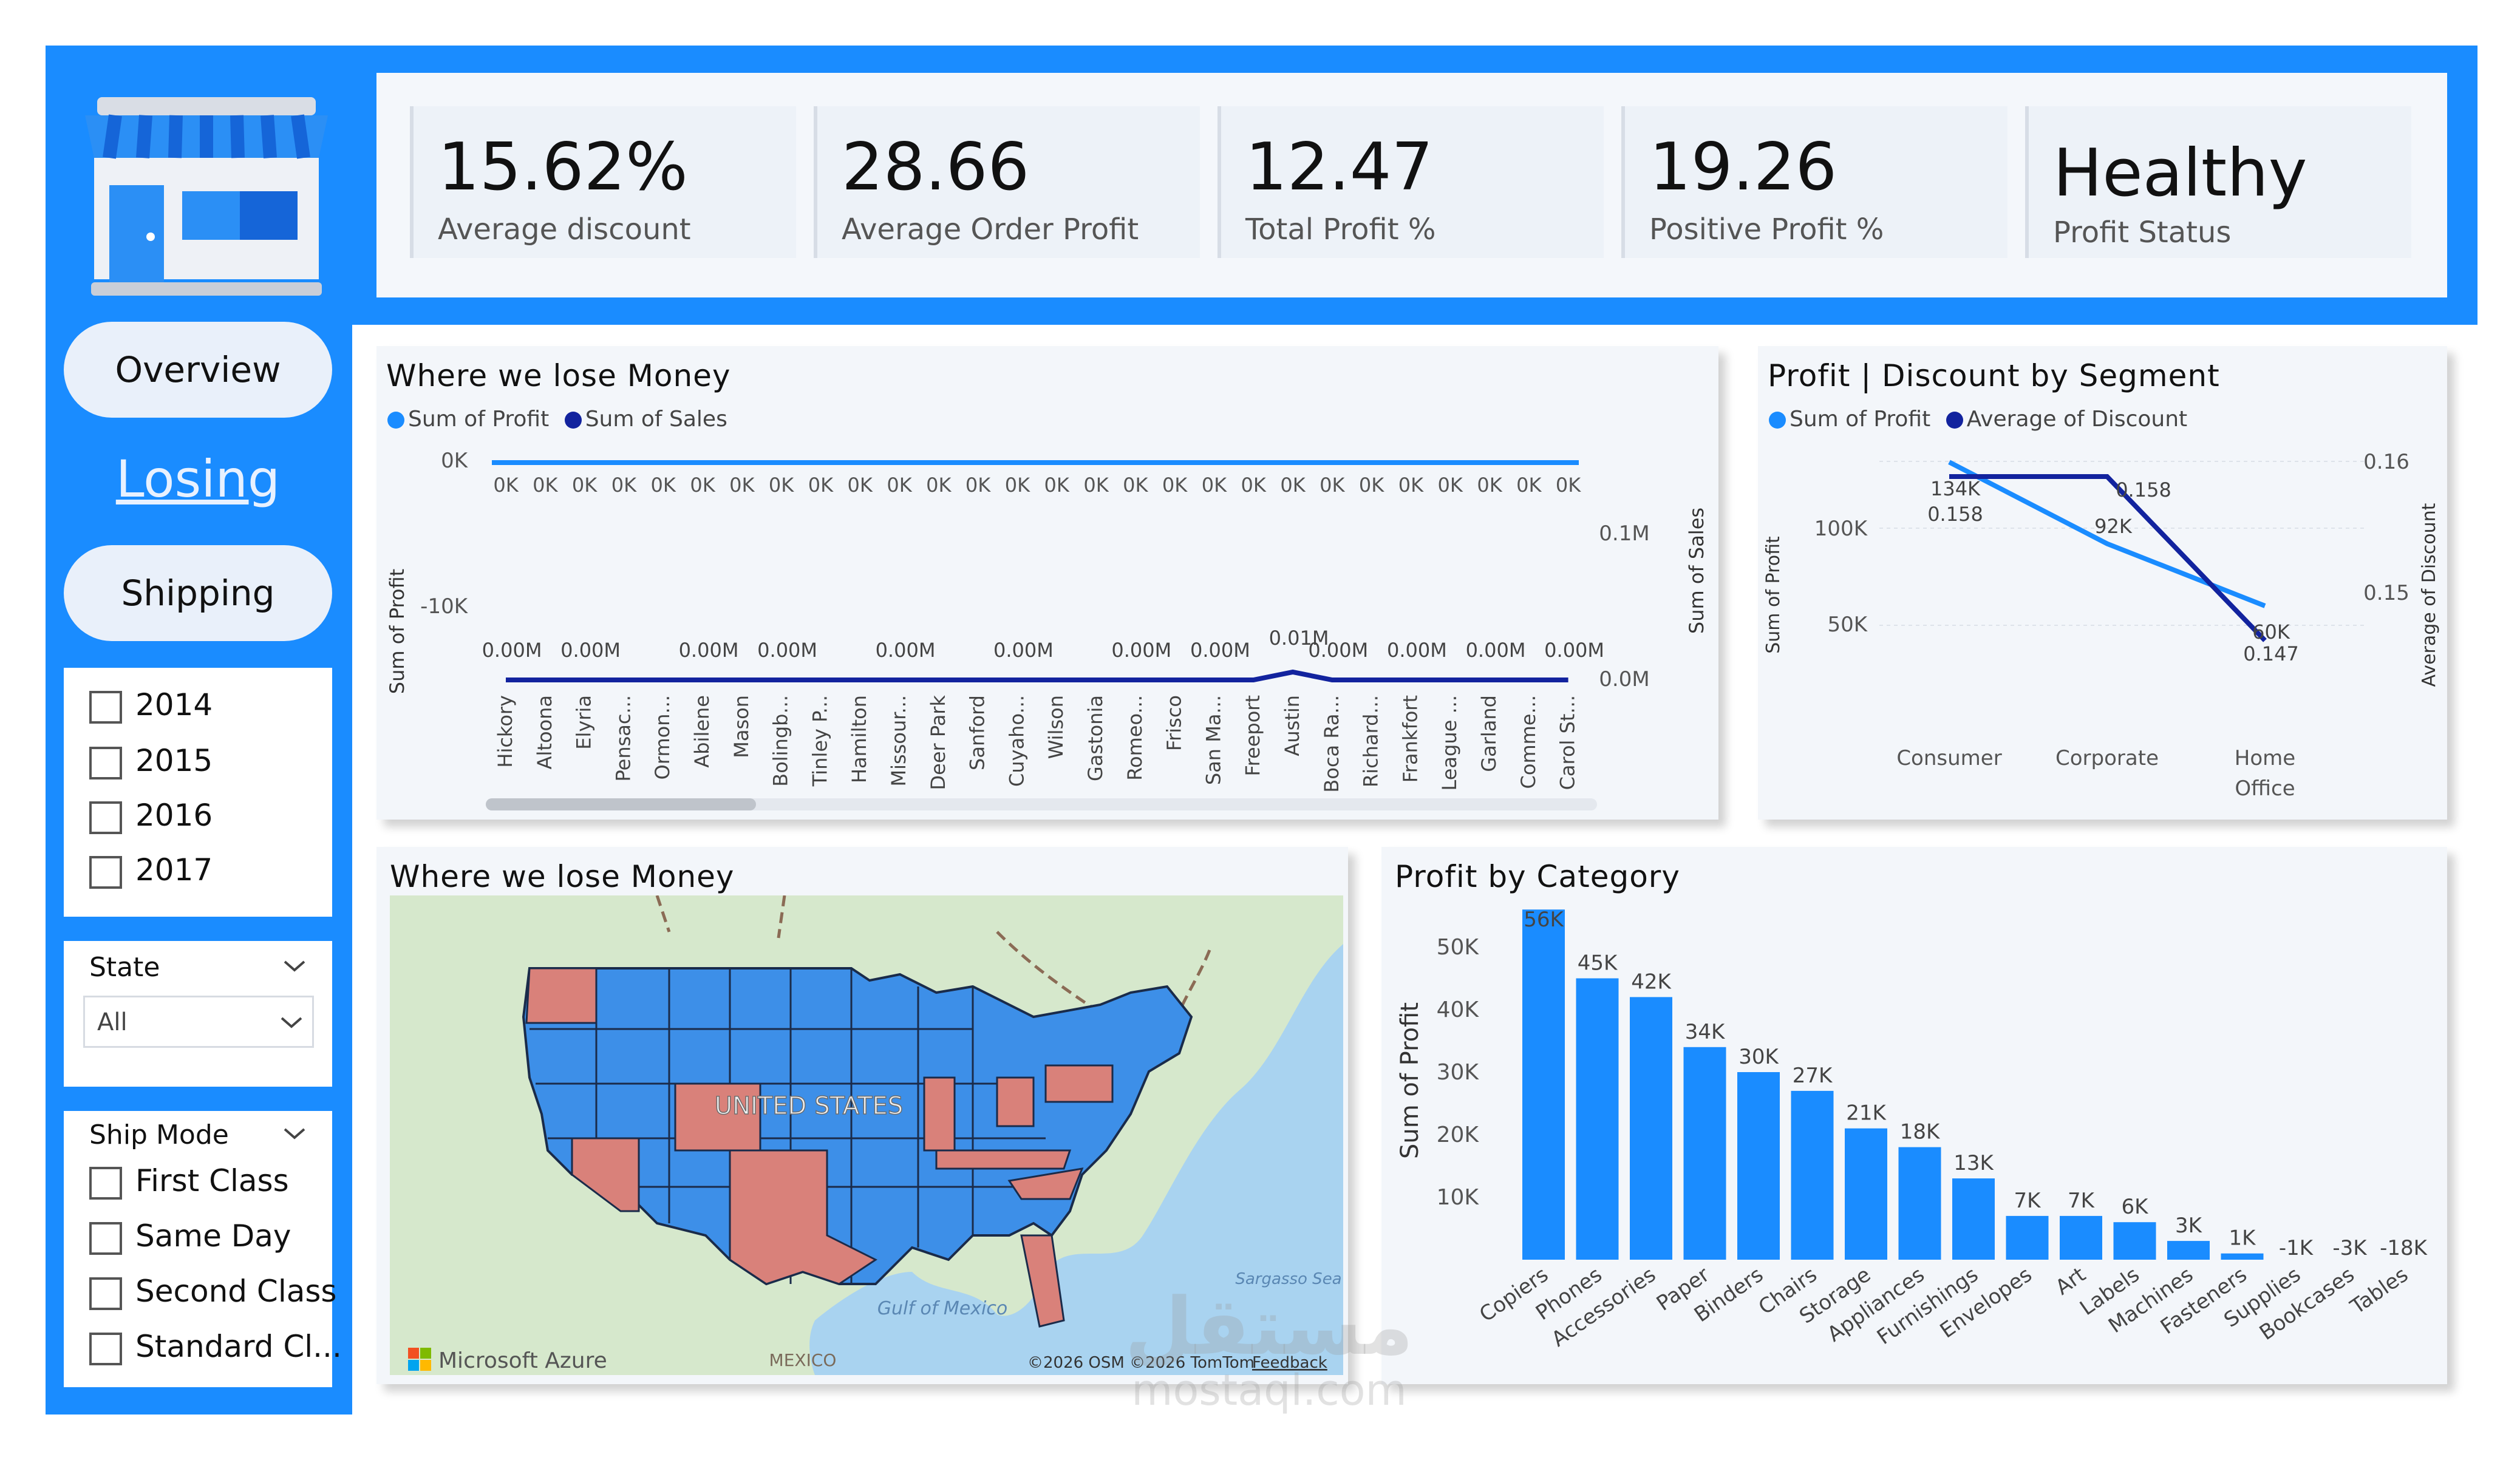 The image size is (2520, 1457). Describe the element at coordinates (1954, 420) in the screenshot. I see `discount-legend-dot` at that location.